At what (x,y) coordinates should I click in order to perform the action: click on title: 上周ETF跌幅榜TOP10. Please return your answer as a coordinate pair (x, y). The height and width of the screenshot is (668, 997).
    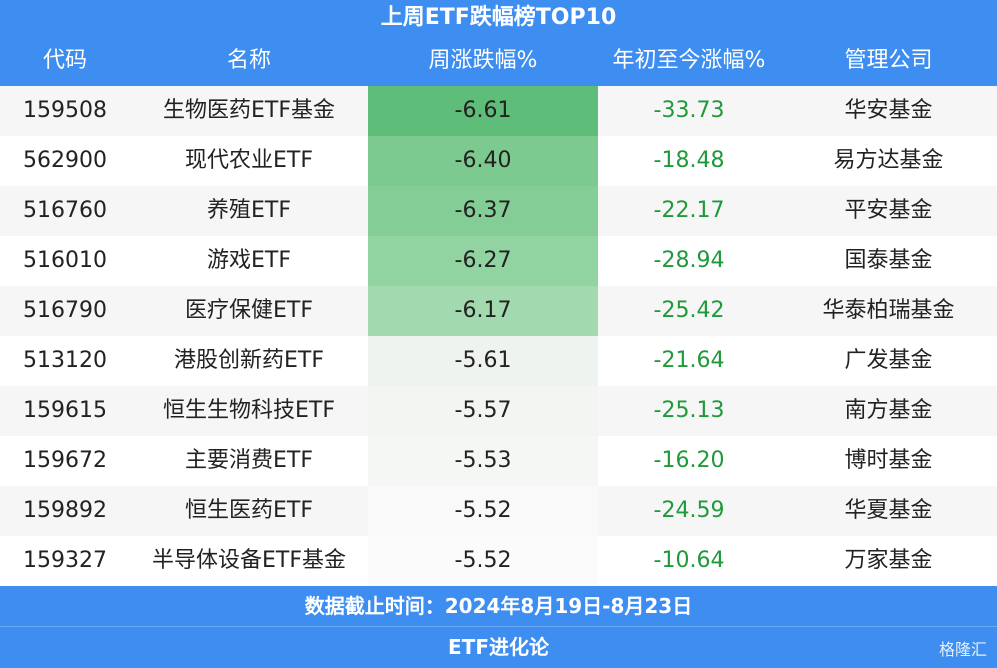
    Looking at the image, I should click on (498, 18).